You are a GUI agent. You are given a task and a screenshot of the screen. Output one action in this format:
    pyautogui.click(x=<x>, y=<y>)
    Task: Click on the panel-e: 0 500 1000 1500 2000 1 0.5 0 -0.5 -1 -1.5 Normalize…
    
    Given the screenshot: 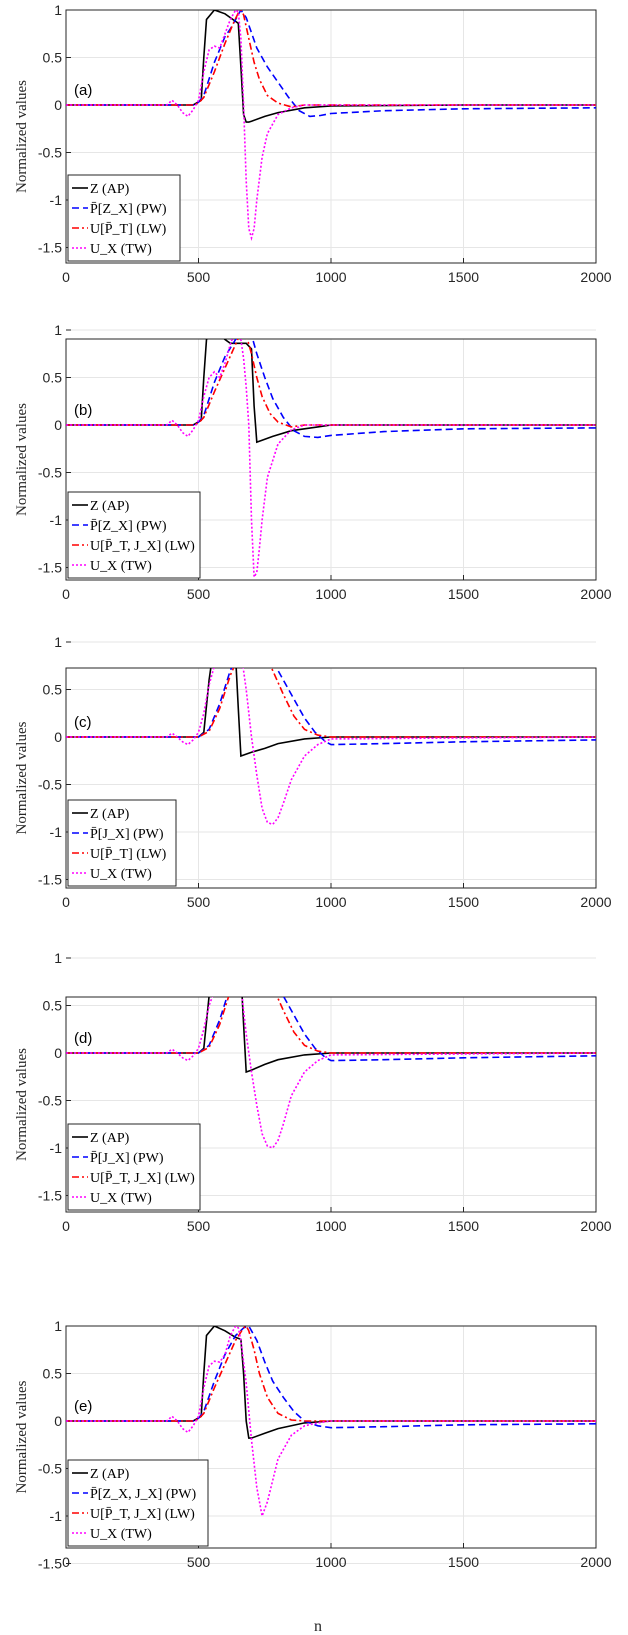 What is the action you would take?
    pyautogui.click(x=313, y=1445)
    